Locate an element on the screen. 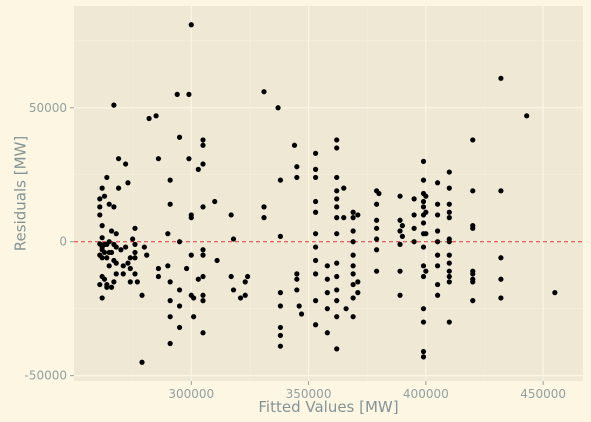 Image resolution: width=591 pixels, height=422 pixels. x-tick-label: 450000 is located at coordinates (543, 394).